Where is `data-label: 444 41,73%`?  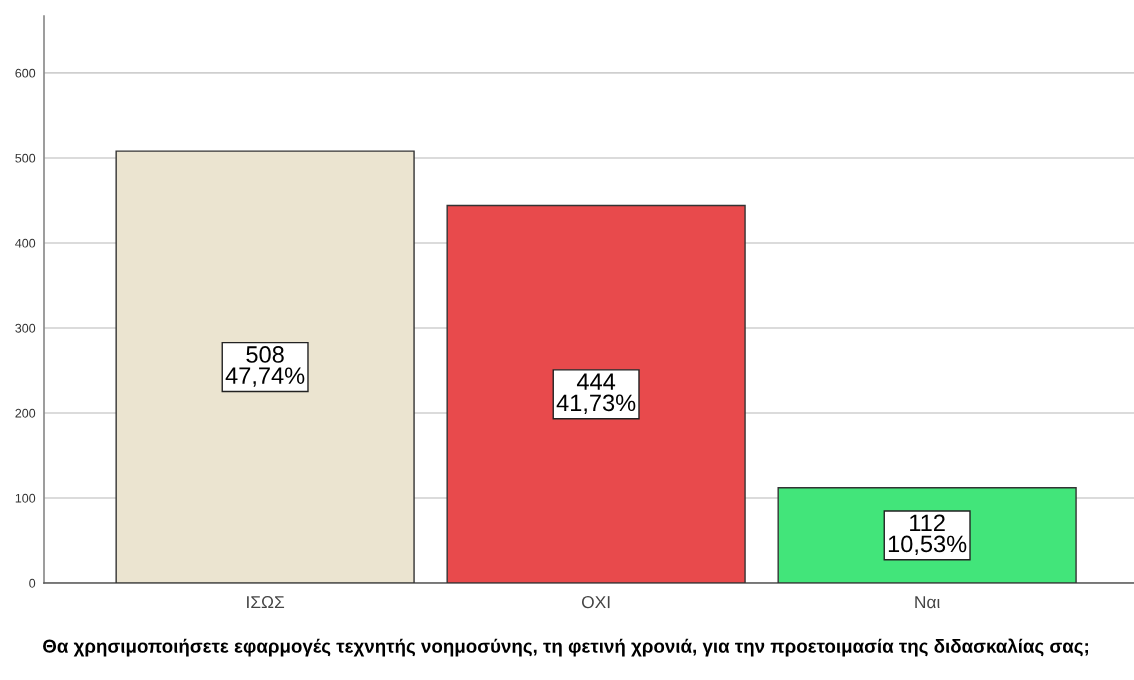 data-label: 444 41,73% is located at coordinates (596, 393).